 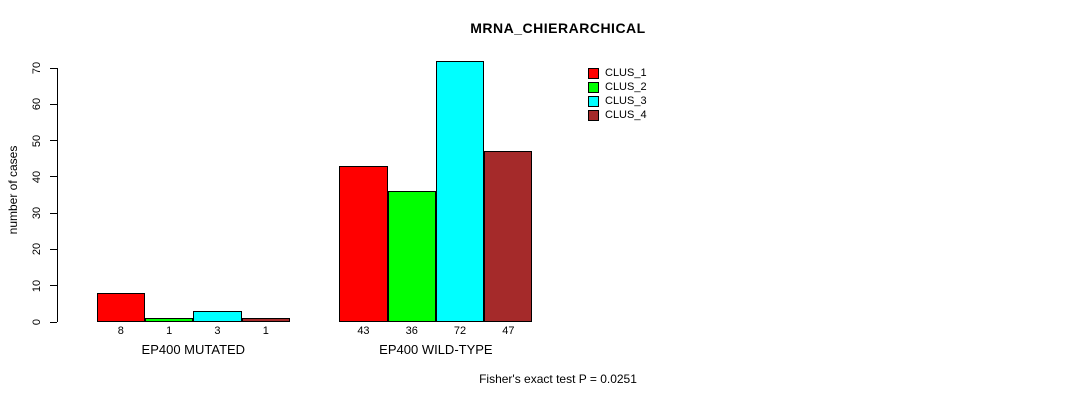 What do you see at coordinates (217, 331) in the screenshot?
I see `bar-value-label: 3` at bounding box center [217, 331].